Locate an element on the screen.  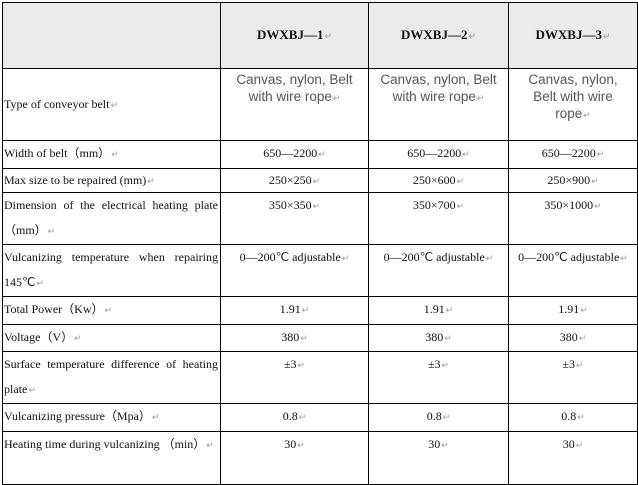
row-label: Type of conveyor belt is located at coordinates (111, 104).